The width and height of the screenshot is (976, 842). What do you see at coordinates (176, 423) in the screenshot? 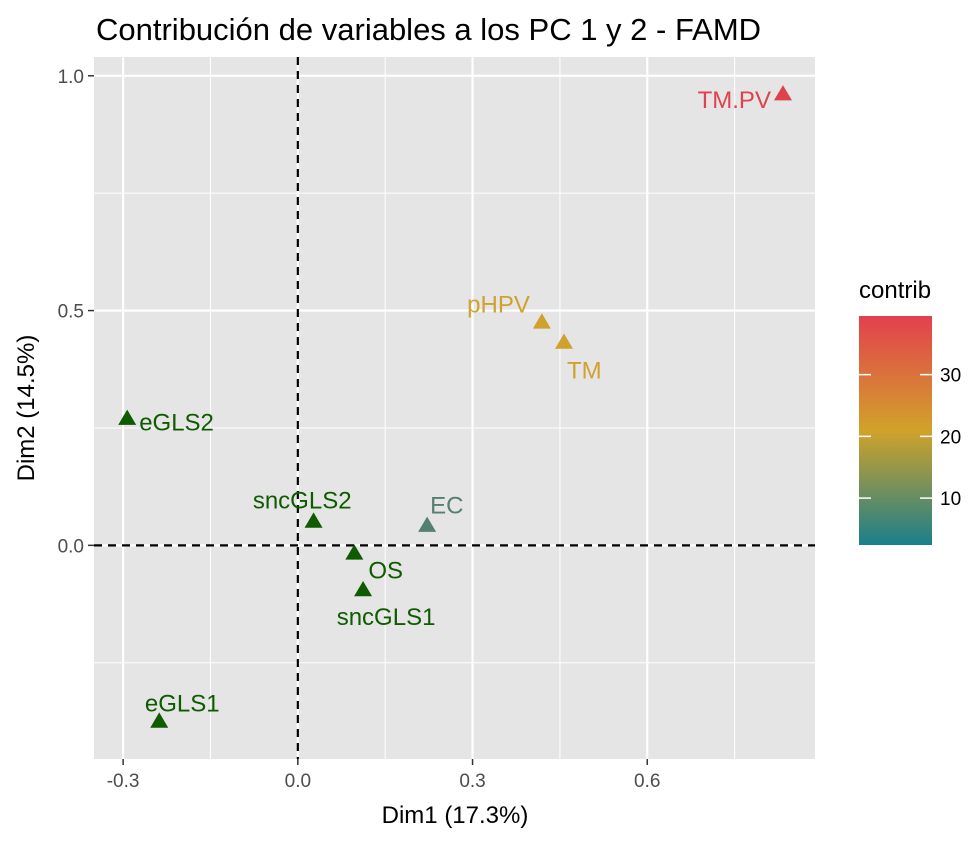
I see `point-label: eGLS2` at bounding box center [176, 423].